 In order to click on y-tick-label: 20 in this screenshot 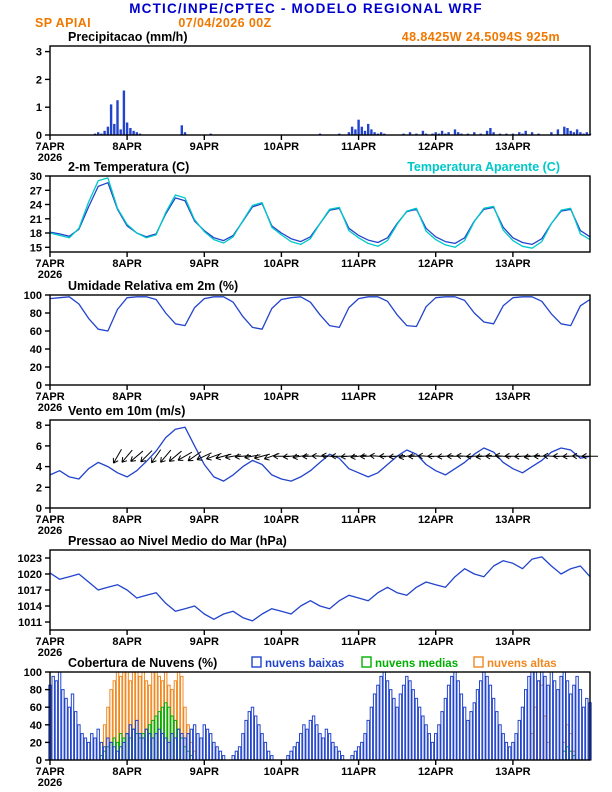, I will do `click(36, 743)`.